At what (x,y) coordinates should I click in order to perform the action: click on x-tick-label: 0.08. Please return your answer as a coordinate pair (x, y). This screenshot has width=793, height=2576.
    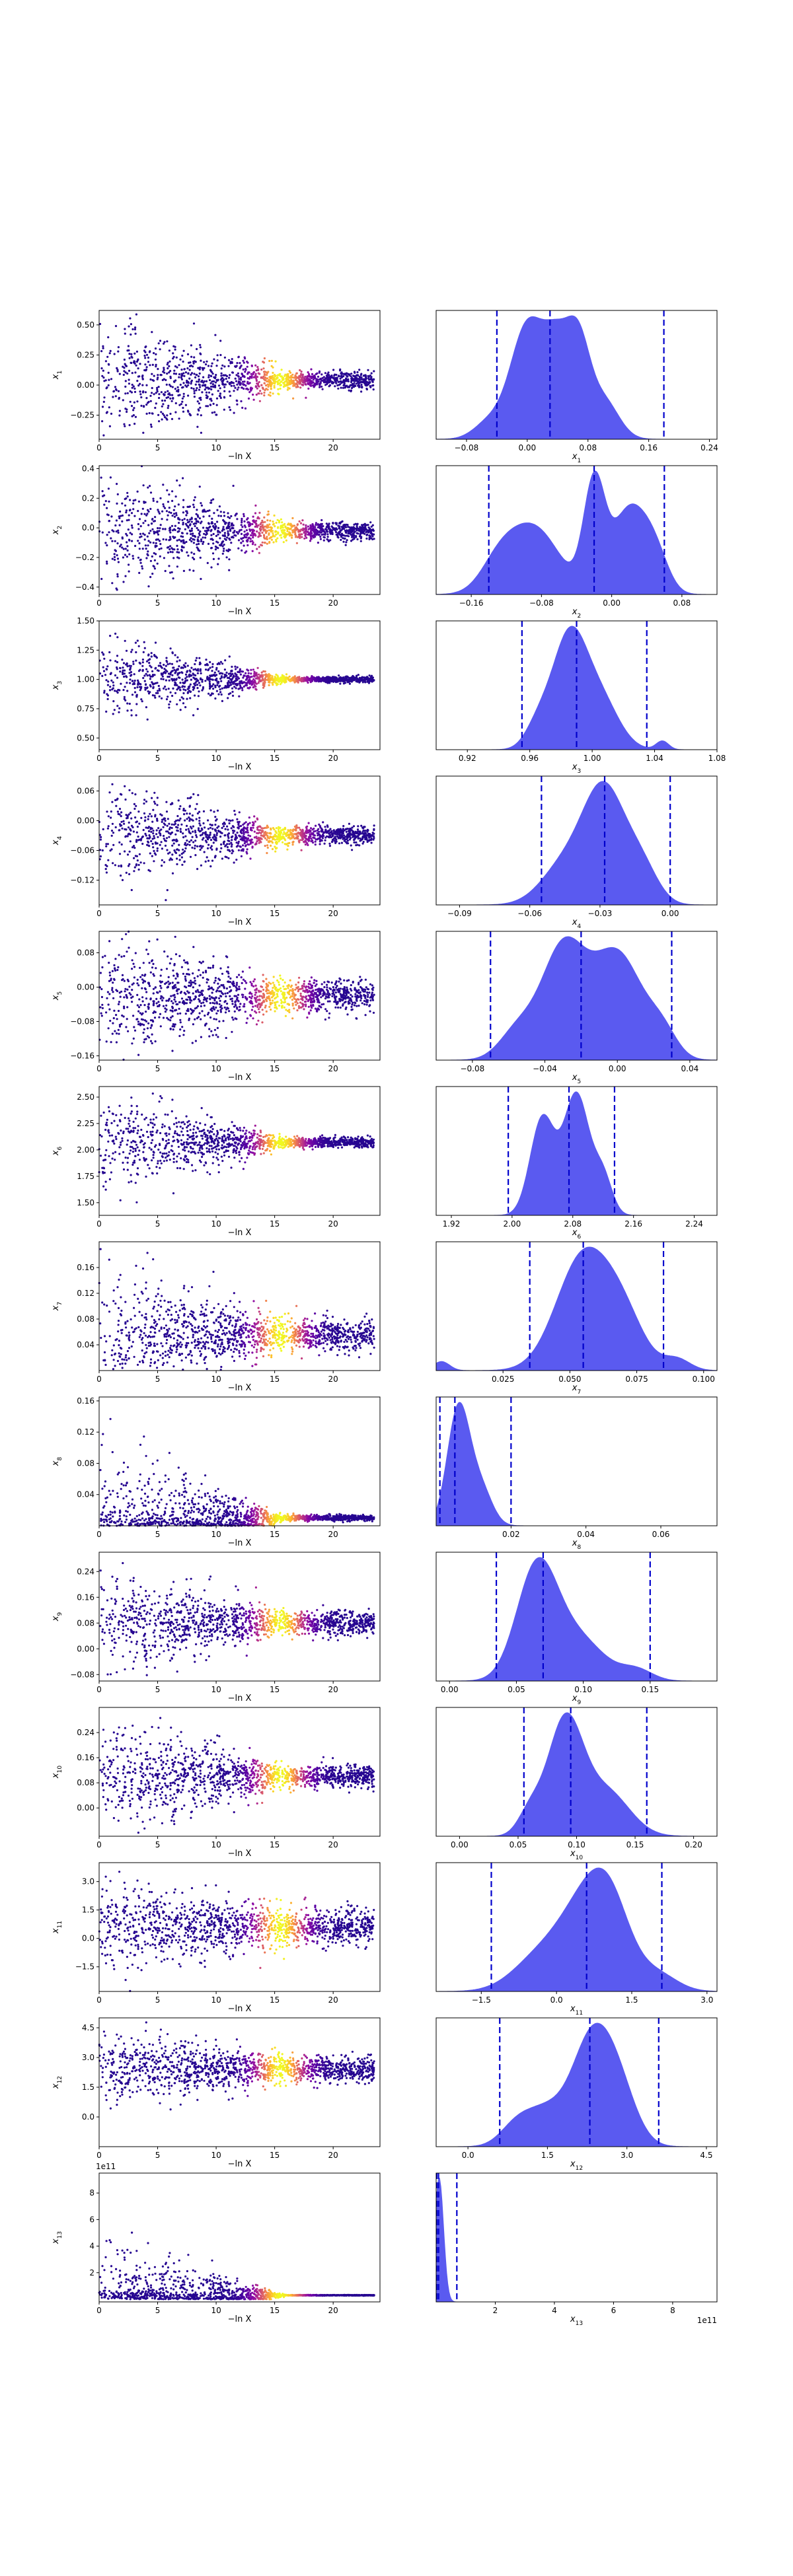
    Looking at the image, I should click on (588, 448).